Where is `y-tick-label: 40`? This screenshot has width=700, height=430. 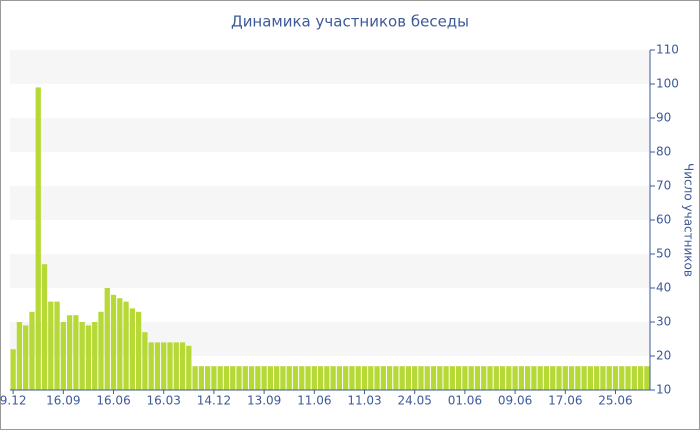 y-tick-label: 40 is located at coordinates (663, 288).